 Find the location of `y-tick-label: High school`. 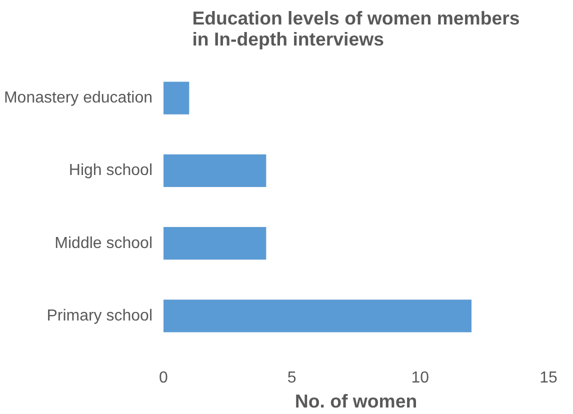

y-tick-label: High school is located at coordinates (110, 171).